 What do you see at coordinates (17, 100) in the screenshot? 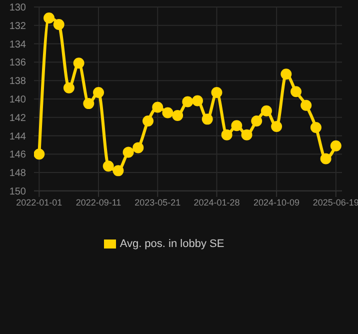
I see `y-tick-label: 140` at bounding box center [17, 100].